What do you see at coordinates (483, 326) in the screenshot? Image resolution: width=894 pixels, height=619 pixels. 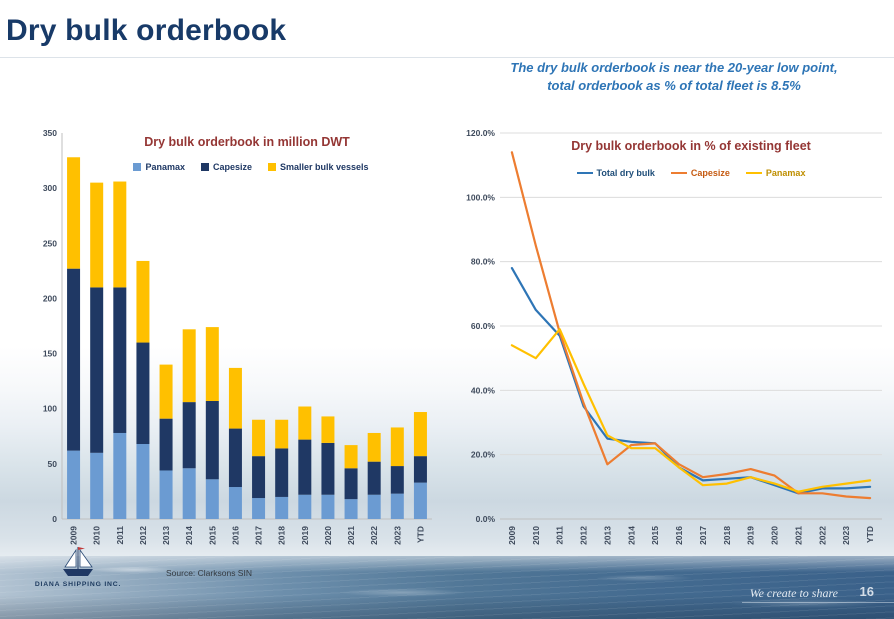 I see `y-tick-label: 60.0%` at bounding box center [483, 326].